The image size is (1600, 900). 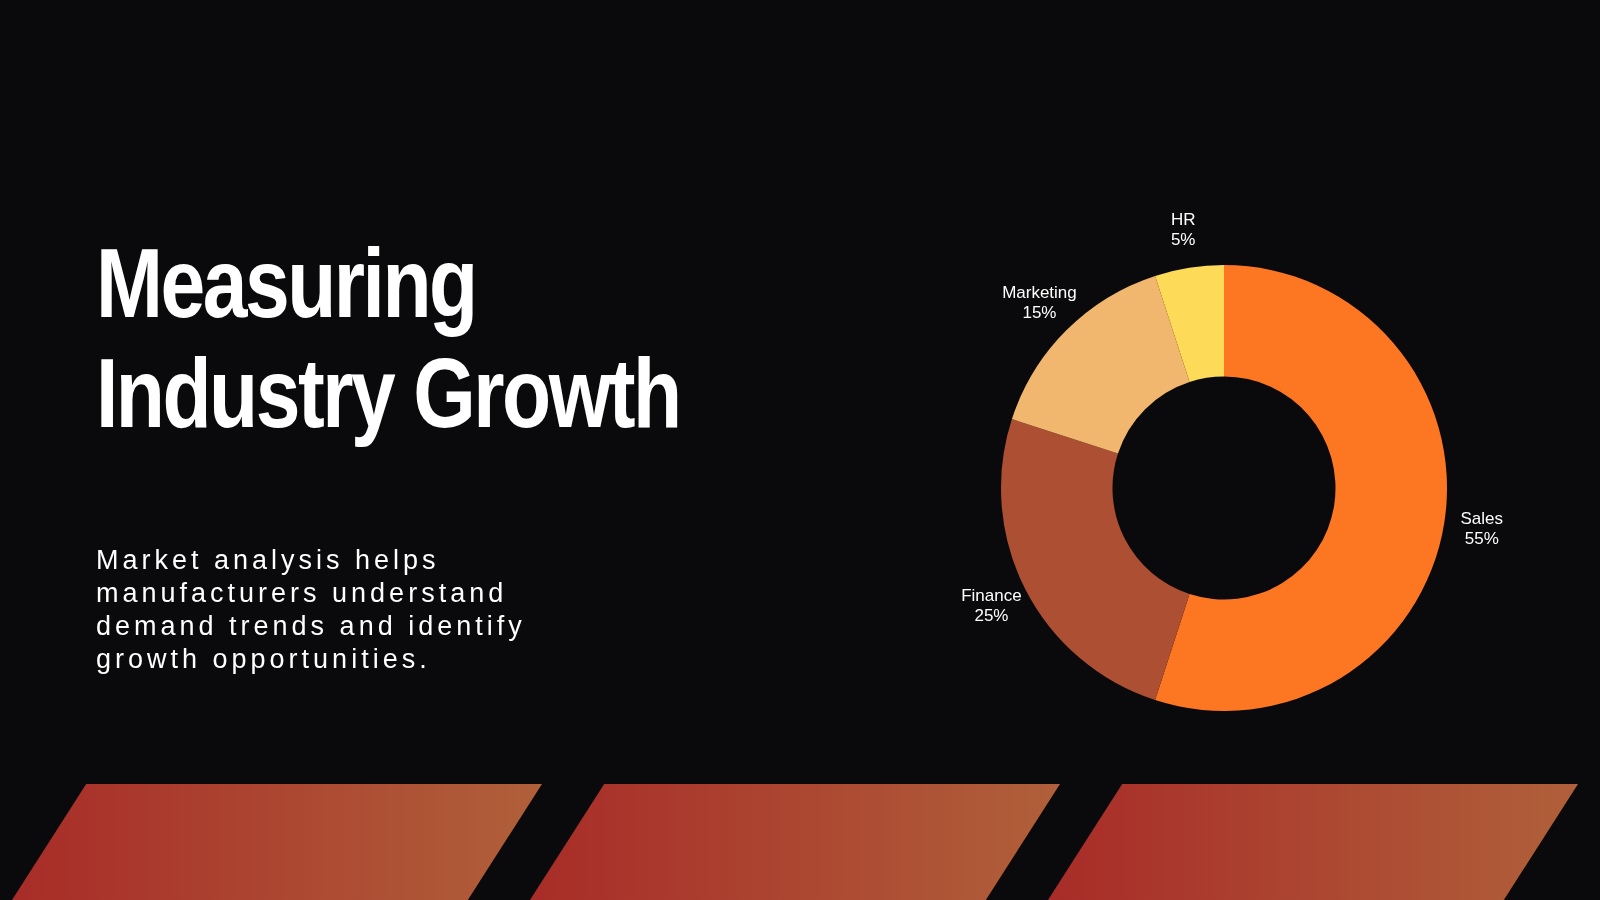 What do you see at coordinates (388, 338) in the screenshot?
I see `text: Measuring Industry Growth` at bounding box center [388, 338].